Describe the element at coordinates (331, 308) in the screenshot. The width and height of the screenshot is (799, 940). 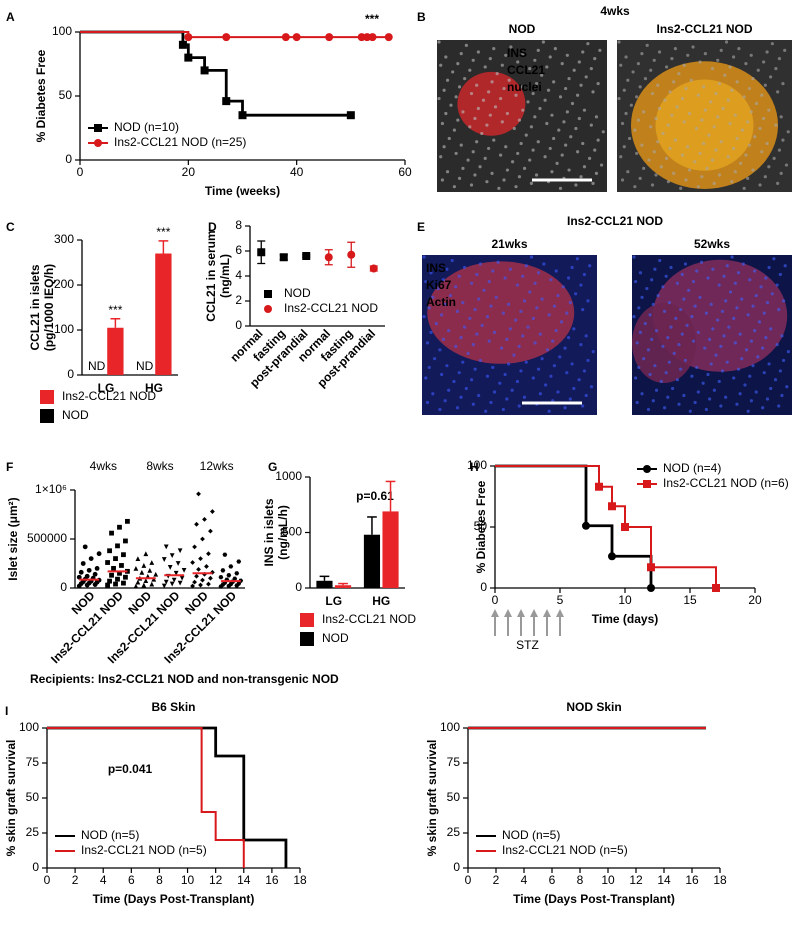
I see `legend-label: Ins2-CCL21 NOD` at that location.